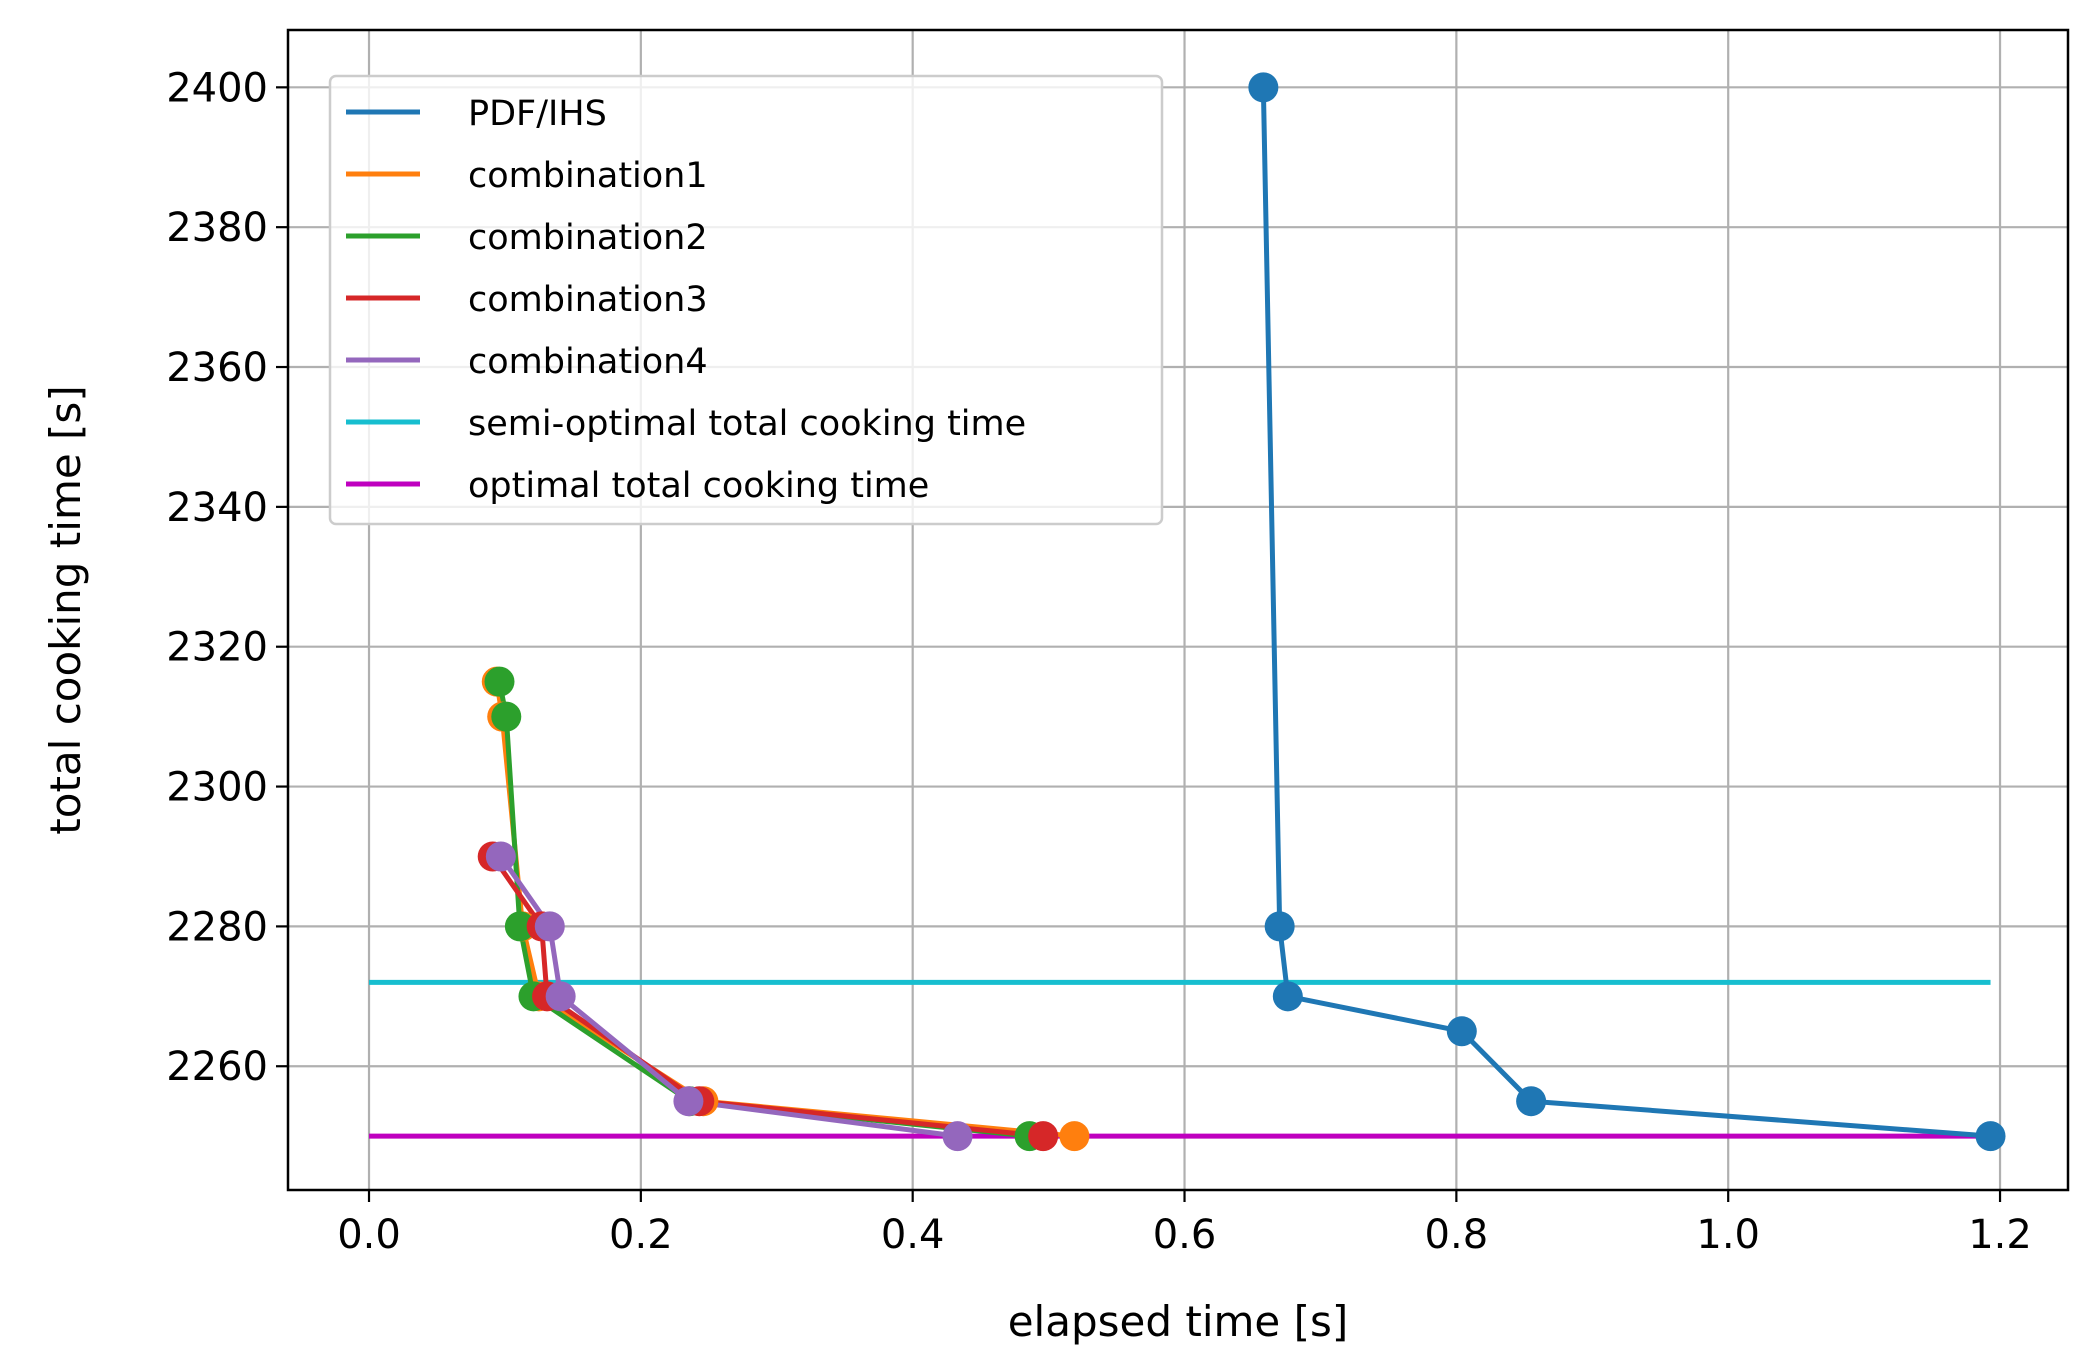  What do you see at coordinates (537, 114) in the screenshot?
I see `legend-label: PDF/IHS` at bounding box center [537, 114].